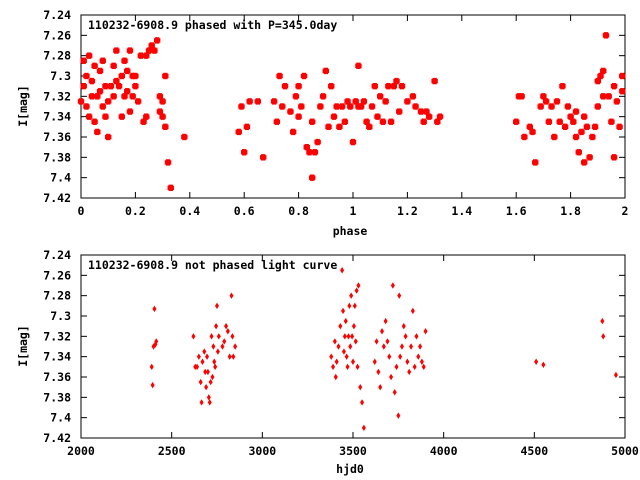  I want to click on x-tick-label: 3000, so click(262, 451).